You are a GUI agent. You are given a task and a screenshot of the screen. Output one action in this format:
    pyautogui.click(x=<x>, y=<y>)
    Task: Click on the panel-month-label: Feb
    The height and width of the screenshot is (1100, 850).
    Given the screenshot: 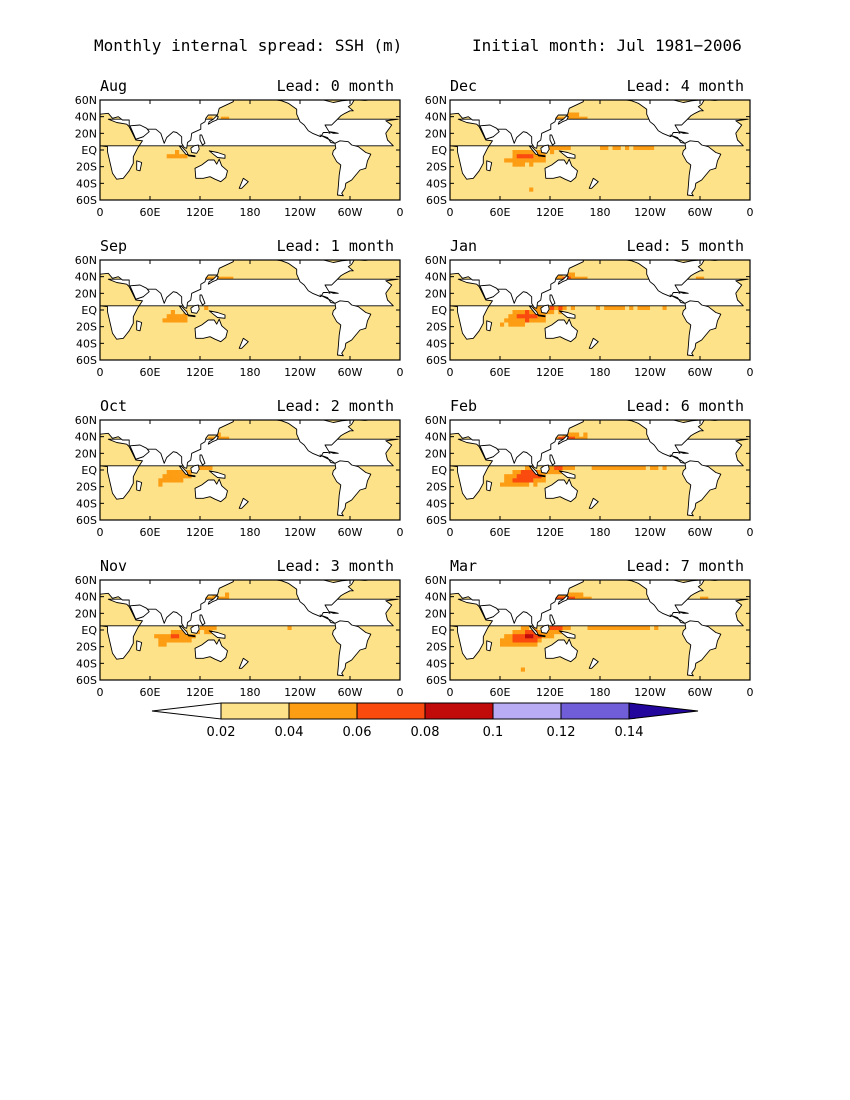 What is the action you would take?
    pyautogui.click(x=463, y=406)
    